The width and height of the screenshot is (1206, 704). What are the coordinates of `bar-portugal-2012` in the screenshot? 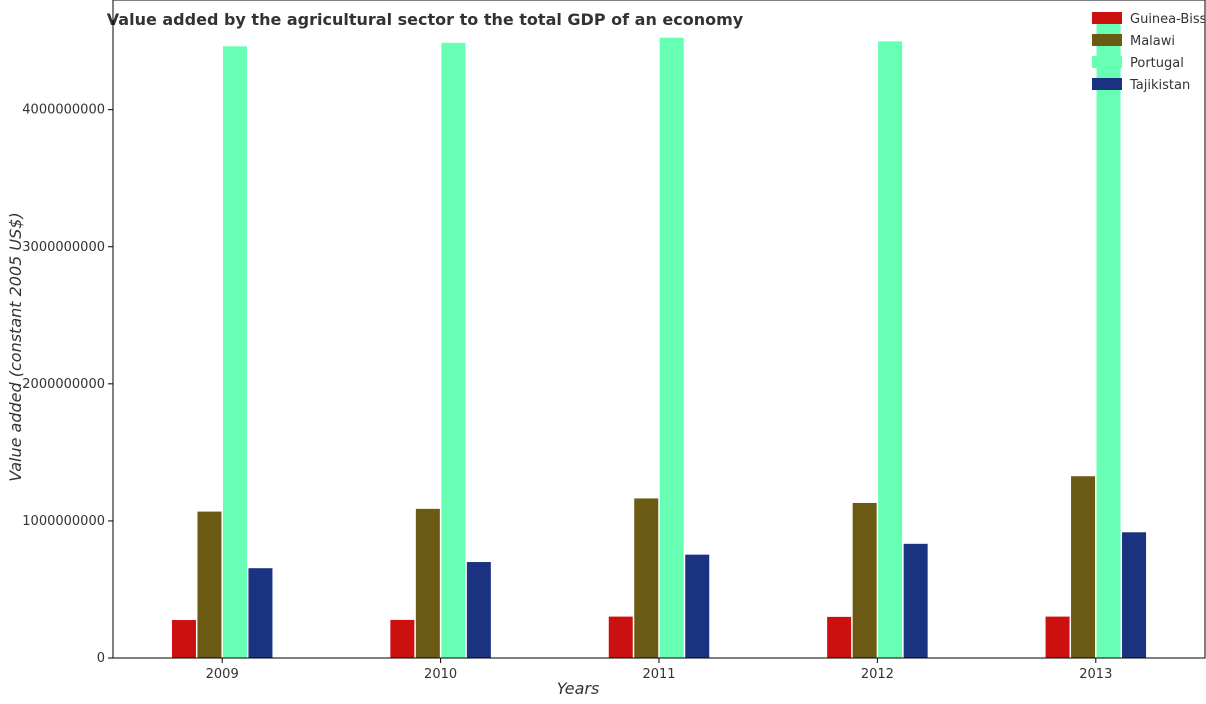 It's located at (890, 349).